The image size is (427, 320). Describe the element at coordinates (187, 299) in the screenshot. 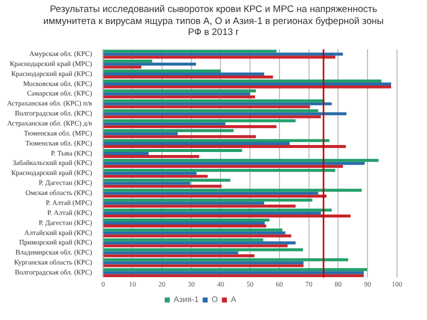

I see `legend-label: Азия-1` at that location.